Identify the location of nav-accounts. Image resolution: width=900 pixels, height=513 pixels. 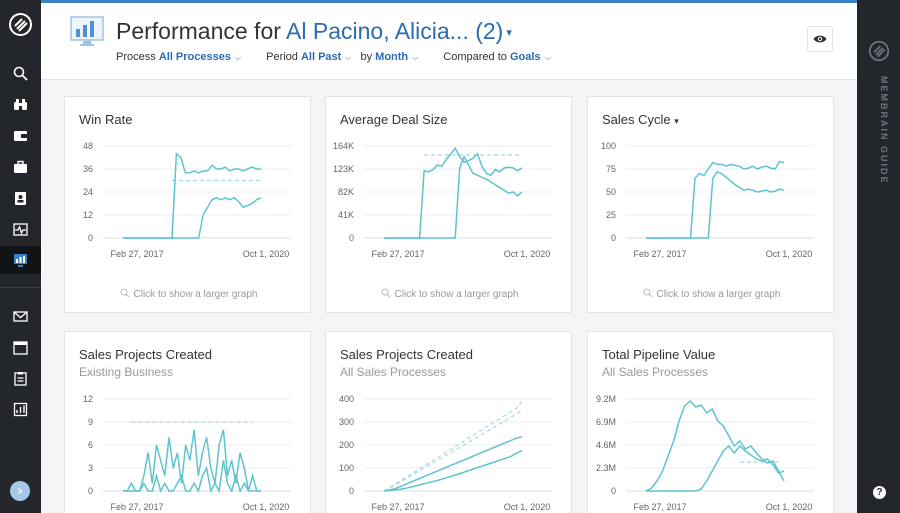
(20, 135).